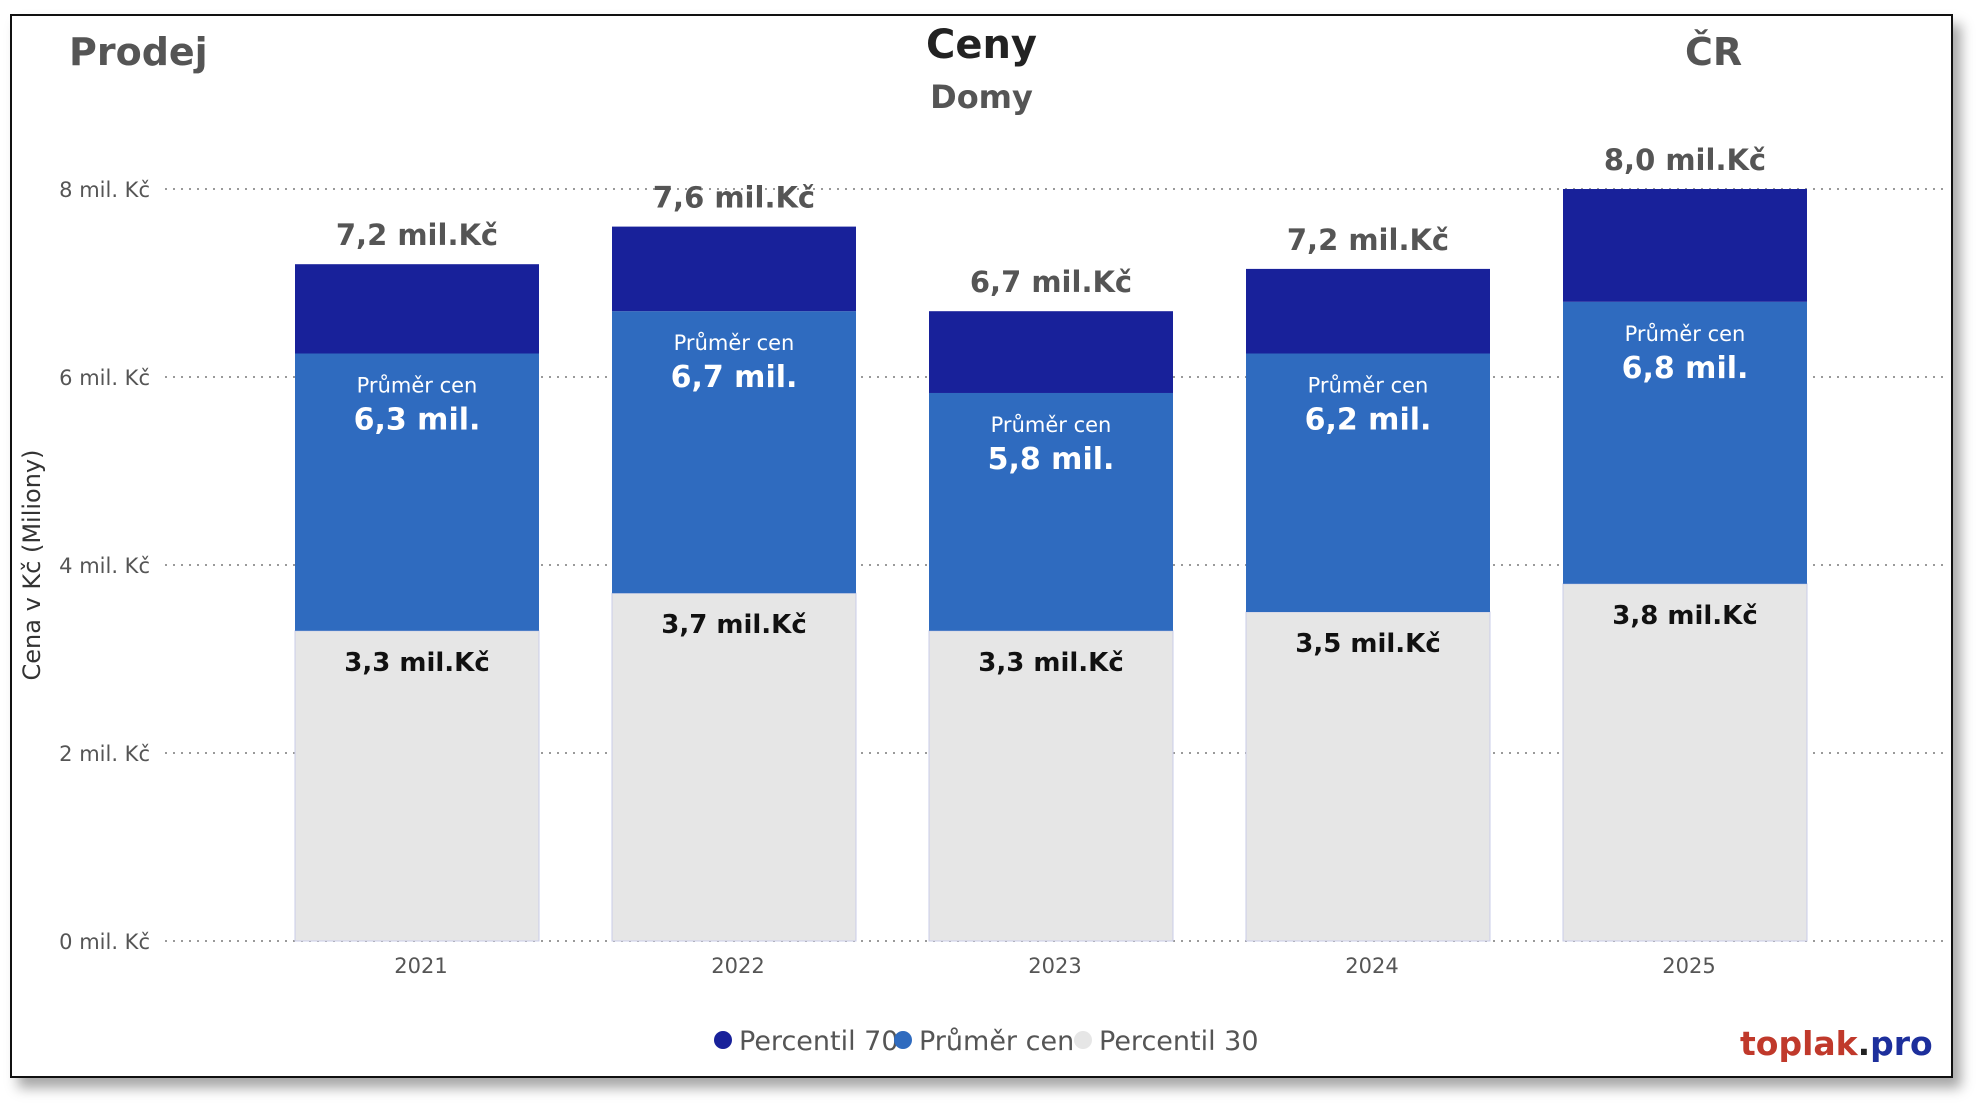  Describe the element at coordinates (420, 966) in the screenshot. I see `x-tick-label: 2021` at that location.